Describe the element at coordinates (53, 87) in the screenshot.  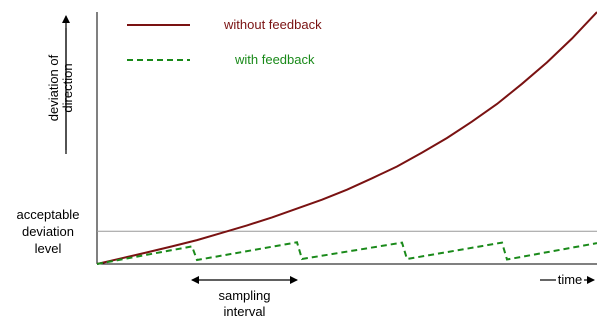
I see `y-axis-label-line-1: deviation of` at that location.